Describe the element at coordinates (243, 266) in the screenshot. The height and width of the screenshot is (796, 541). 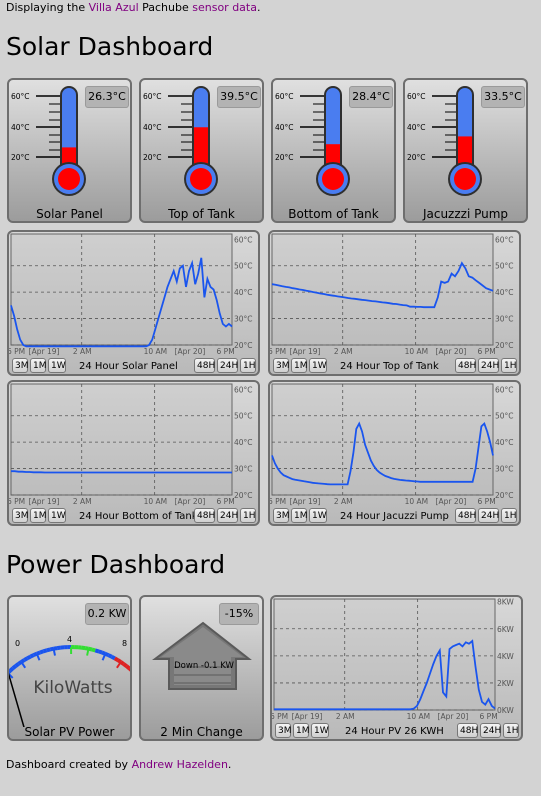
I see `y-tick-label: 50°C` at that location.